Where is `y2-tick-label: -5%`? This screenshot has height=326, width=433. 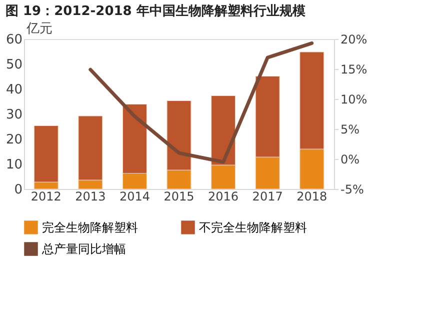 y2-tick-label: -5% is located at coordinates (352, 189).